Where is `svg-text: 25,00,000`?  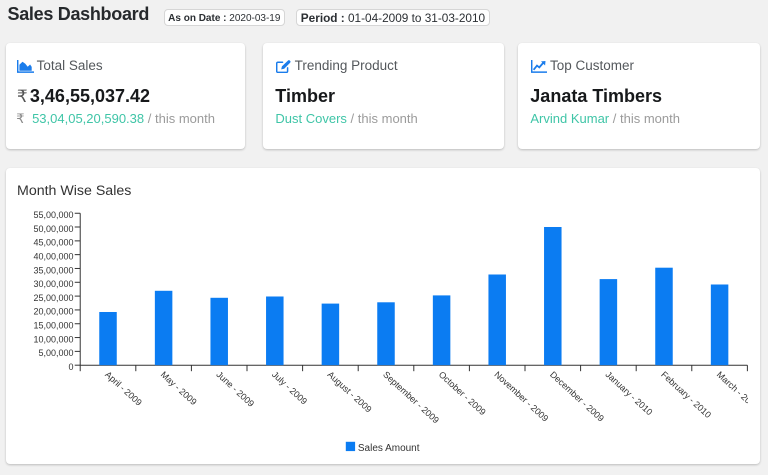
svg-text: 25,00,000 is located at coordinates (54, 298).